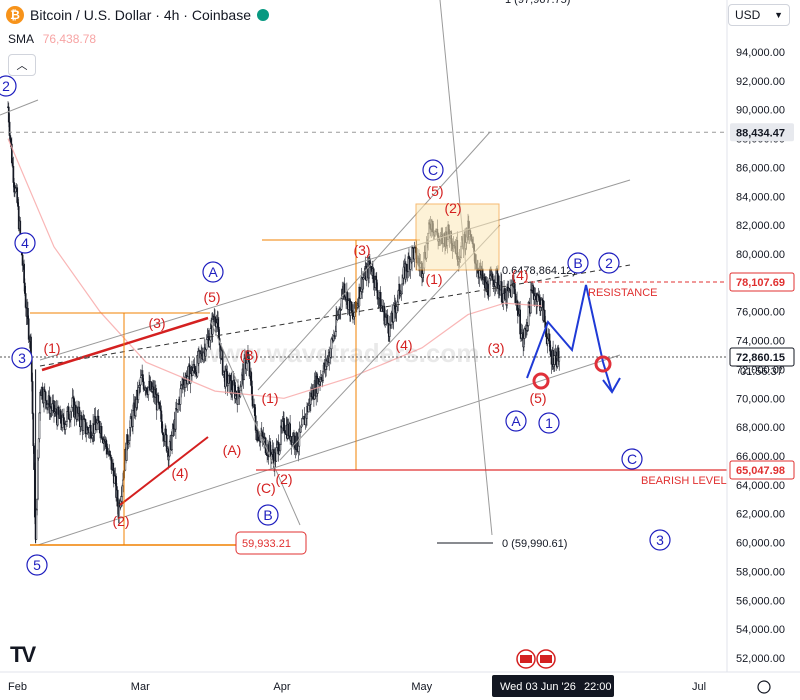 The height and width of the screenshot is (700, 800). I want to click on bearish-level-label: BEARISH LEVEL, so click(684, 481).